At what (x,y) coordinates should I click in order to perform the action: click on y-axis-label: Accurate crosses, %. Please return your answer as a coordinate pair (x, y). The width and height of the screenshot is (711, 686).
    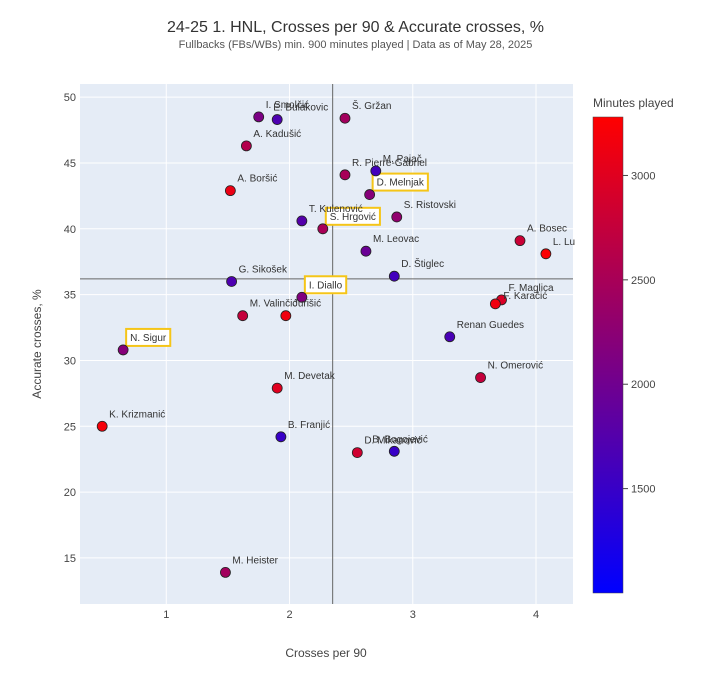
    Looking at the image, I should click on (37, 344).